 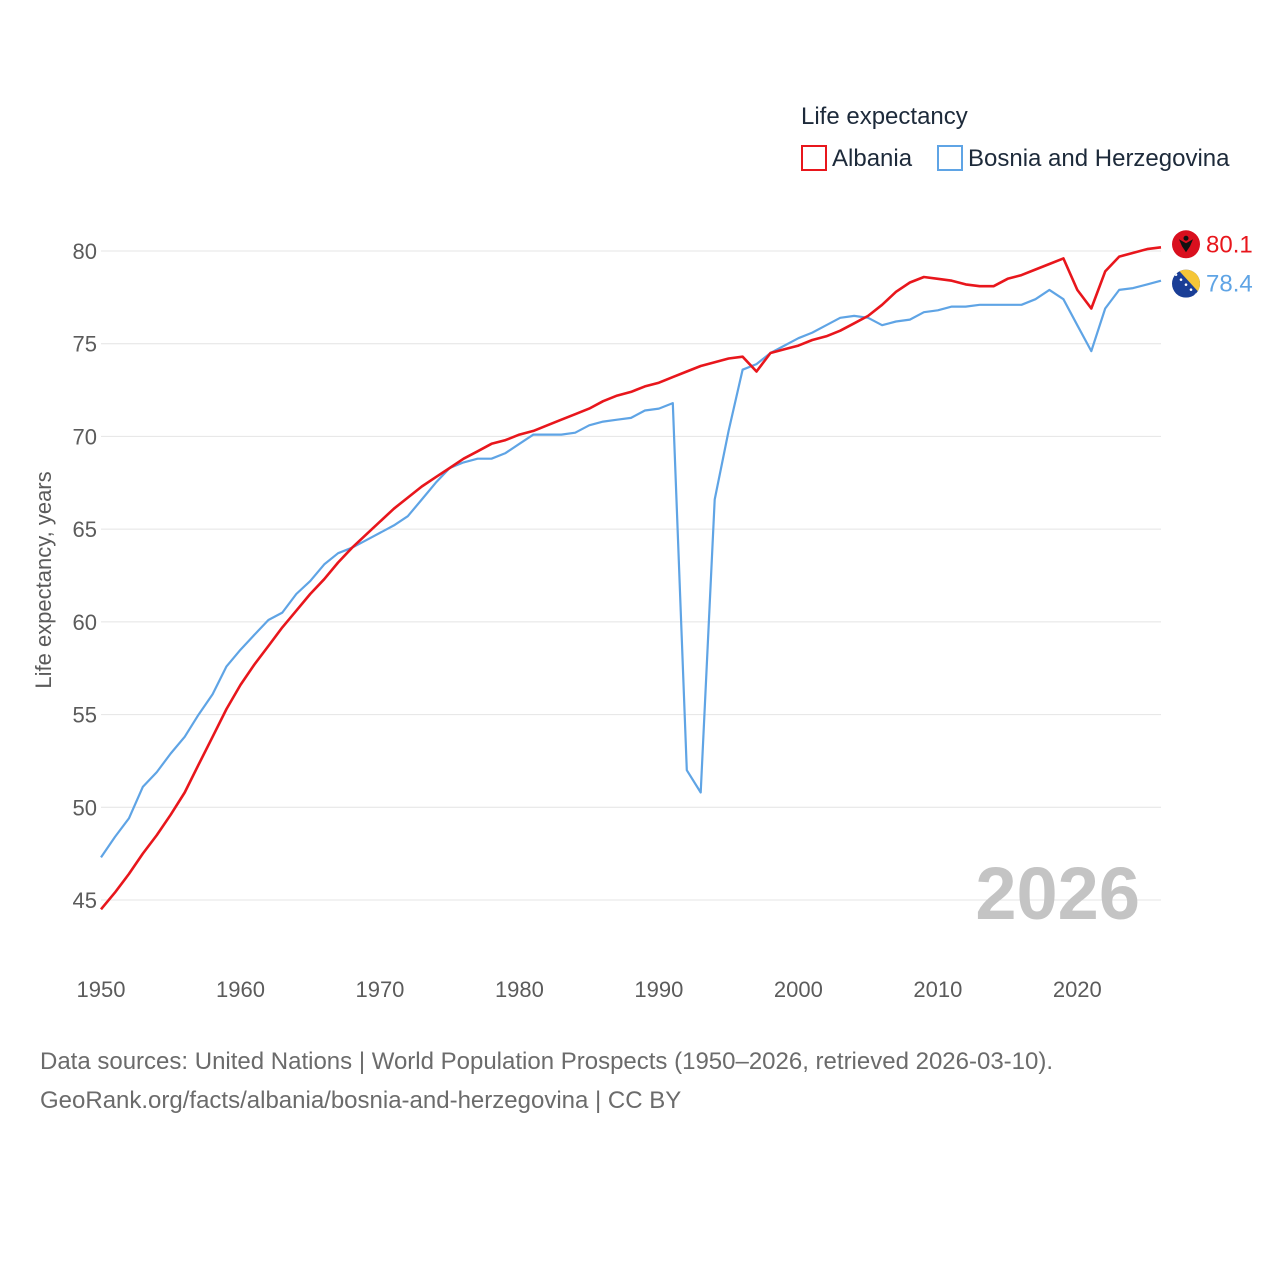 I want to click on y-tick-label: 45, so click(x=85, y=900).